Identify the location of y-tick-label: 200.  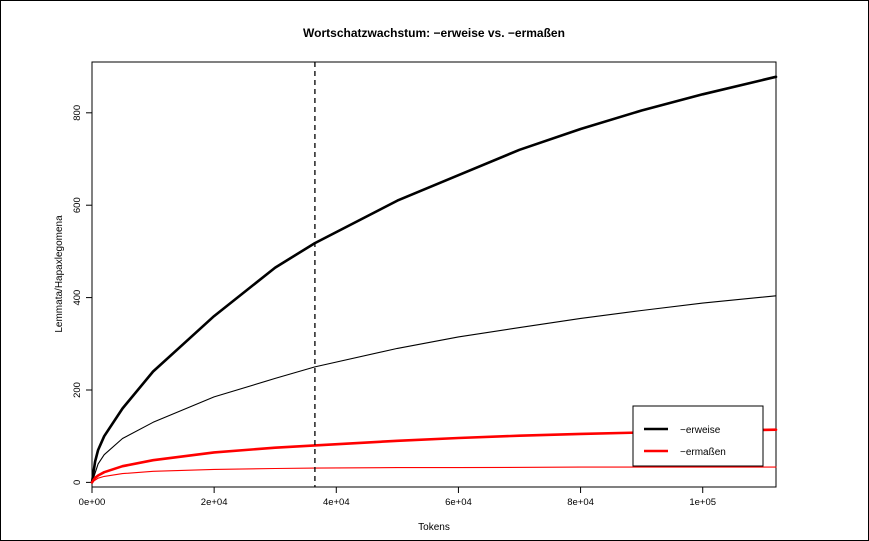
(77, 390).